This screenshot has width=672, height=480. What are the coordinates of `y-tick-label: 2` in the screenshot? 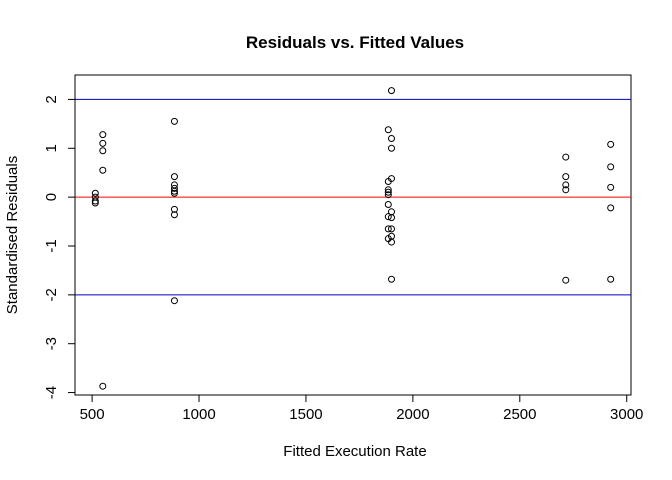 It's located at (51, 99).